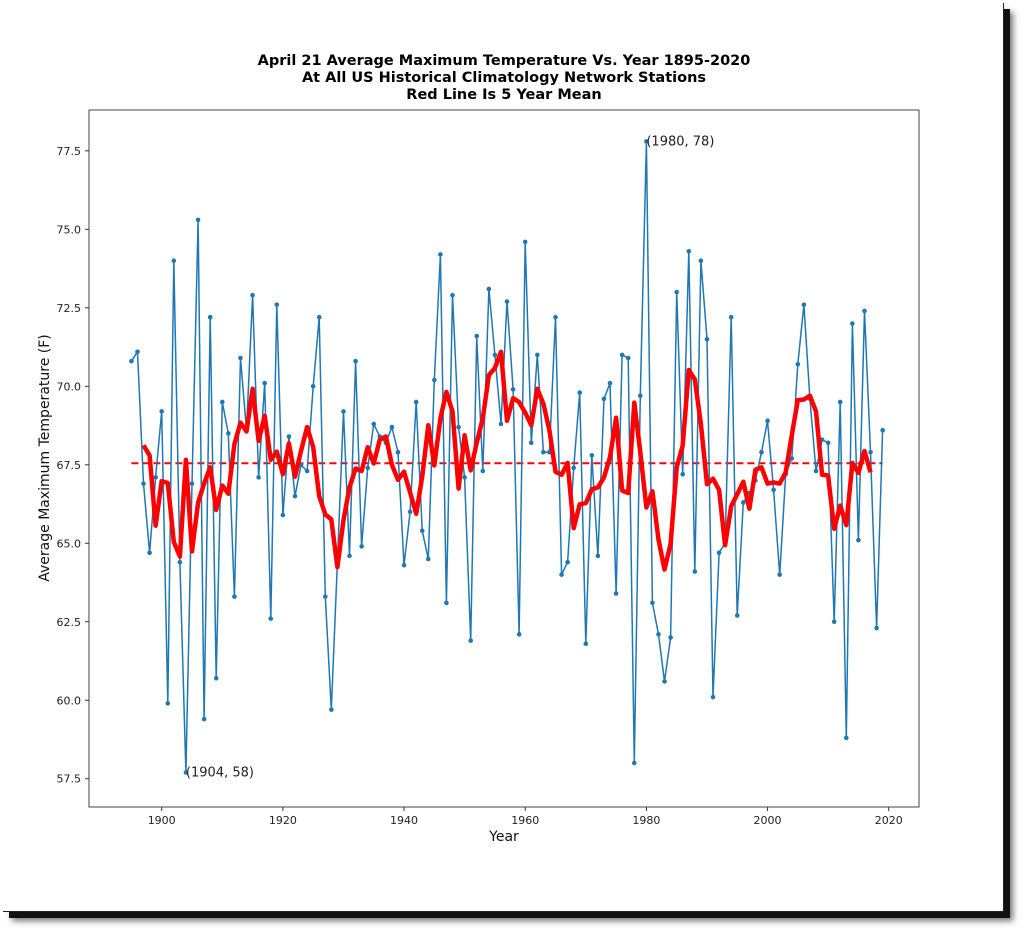 The image size is (1024, 935). Describe the element at coordinates (69, 386) in the screenshot. I see `y-tick-label: 70.0` at that location.